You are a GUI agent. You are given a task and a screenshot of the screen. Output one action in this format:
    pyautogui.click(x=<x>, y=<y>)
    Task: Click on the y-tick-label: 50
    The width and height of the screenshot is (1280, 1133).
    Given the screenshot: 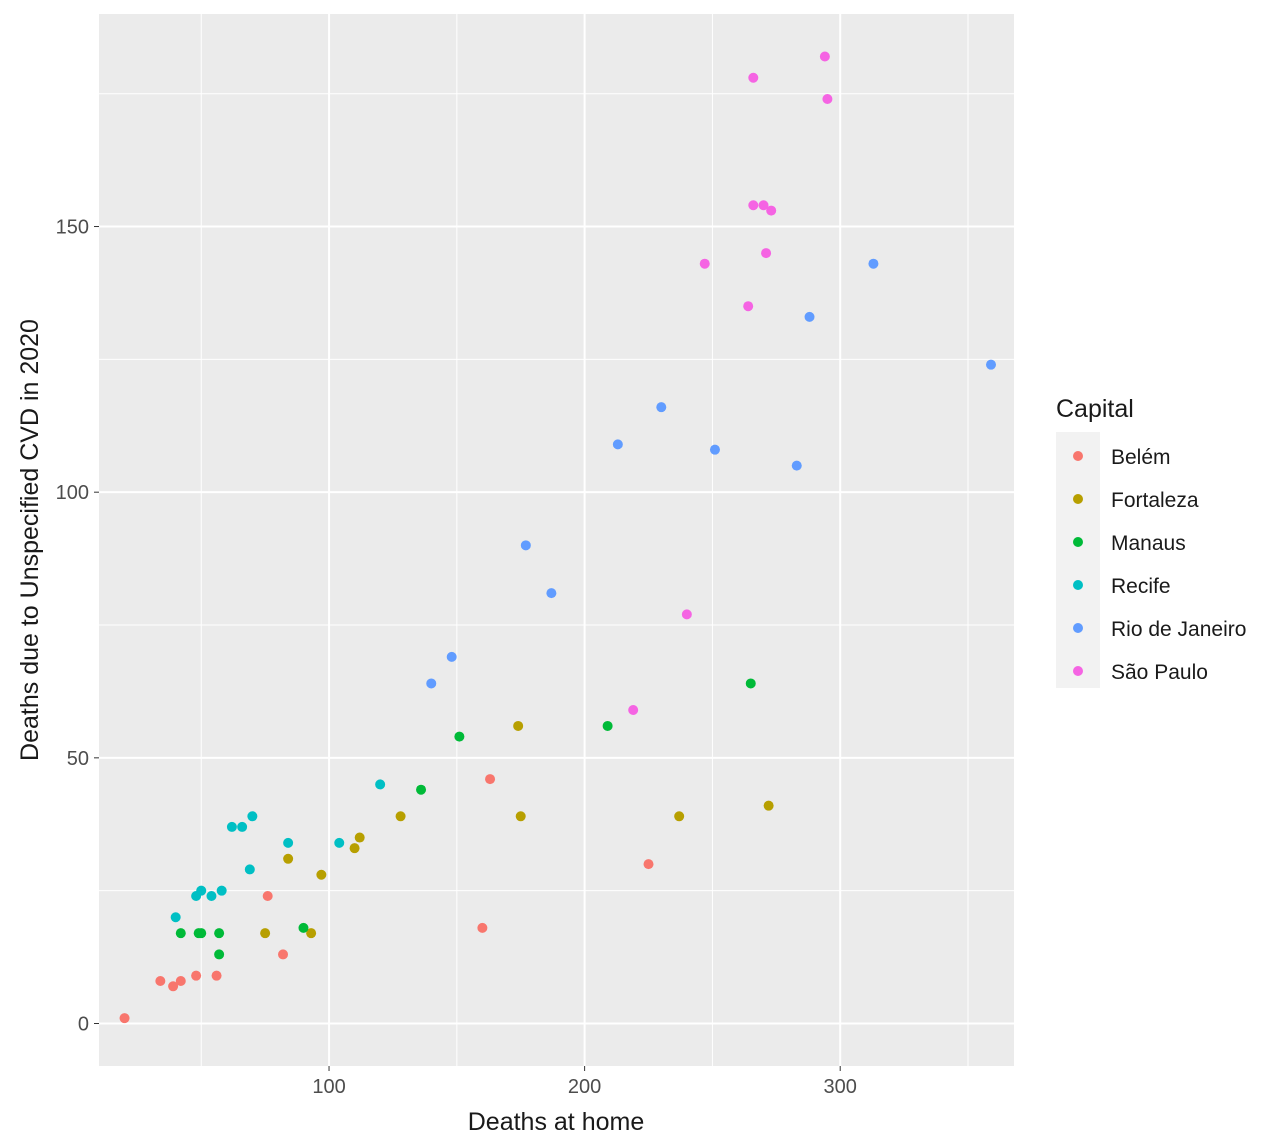 What is the action you would take?
    pyautogui.click(x=78, y=759)
    